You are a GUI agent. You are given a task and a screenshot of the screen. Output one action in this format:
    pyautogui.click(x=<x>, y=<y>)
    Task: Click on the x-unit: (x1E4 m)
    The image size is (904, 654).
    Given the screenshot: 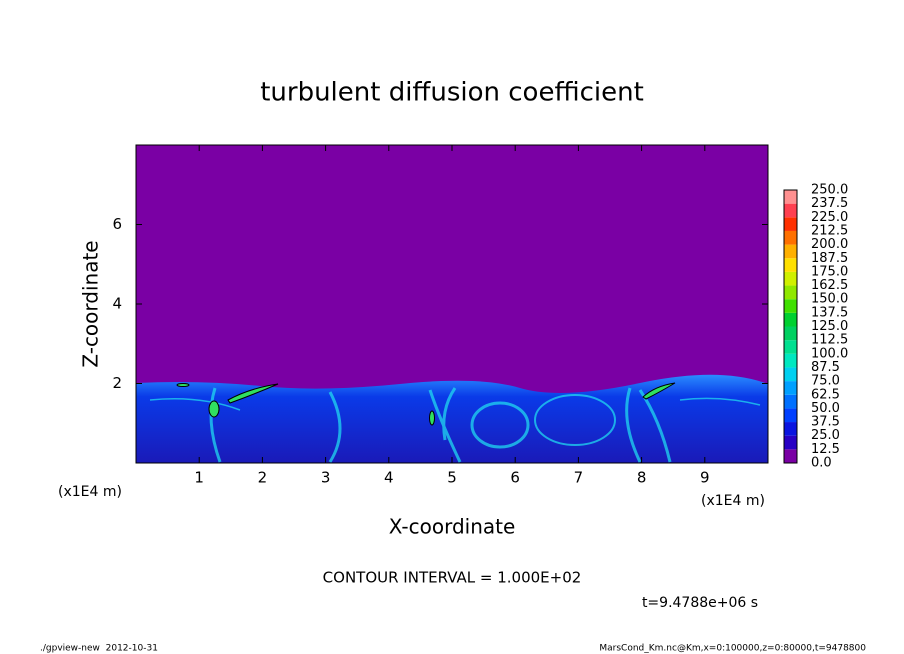 What is the action you would take?
    pyautogui.click(x=733, y=501)
    